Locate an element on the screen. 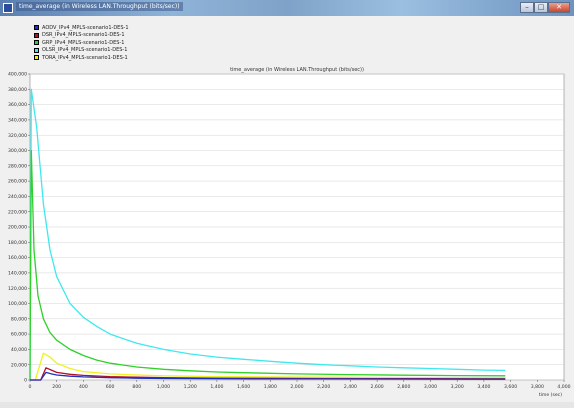  x-tick-label: 1,600 is located at coordinates (243, 387).